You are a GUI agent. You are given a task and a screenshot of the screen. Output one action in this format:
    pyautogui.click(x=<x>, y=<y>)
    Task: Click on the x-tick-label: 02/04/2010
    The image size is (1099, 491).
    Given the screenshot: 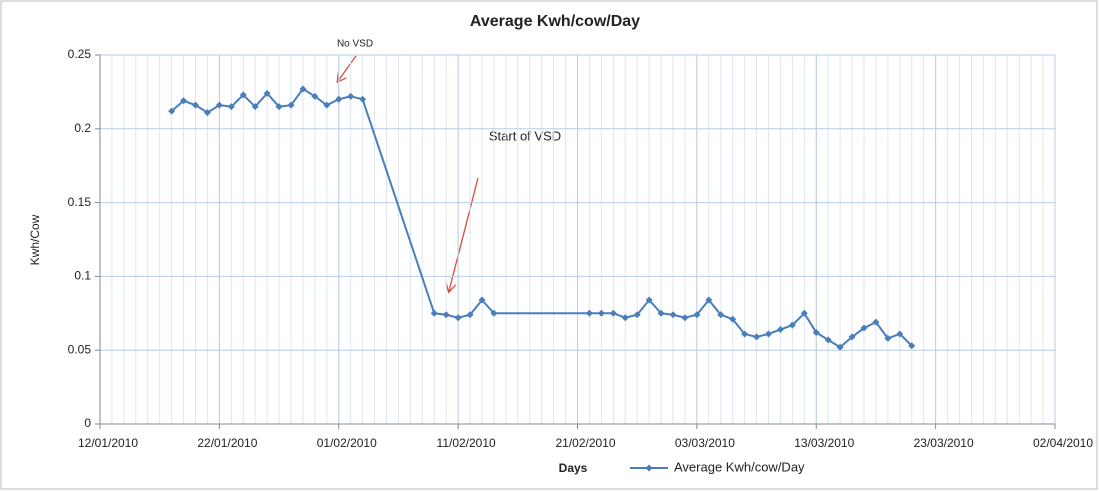 What is the action you would take?
    pyautogui.click(x=1063, y=443)
    